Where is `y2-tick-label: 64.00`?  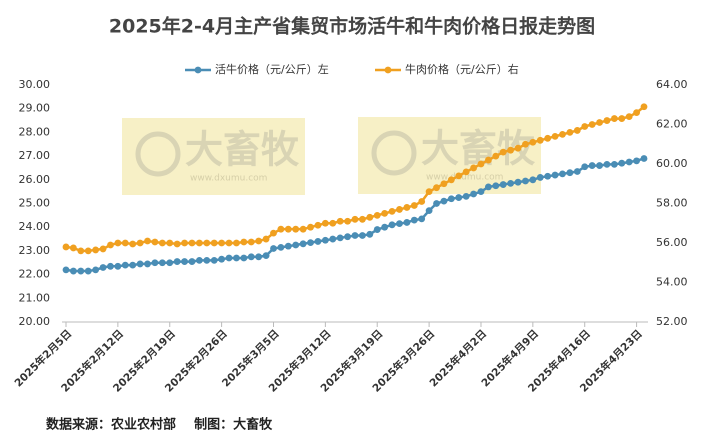 y2-tick-label: 64.00 is located at coordinates (672, 84).